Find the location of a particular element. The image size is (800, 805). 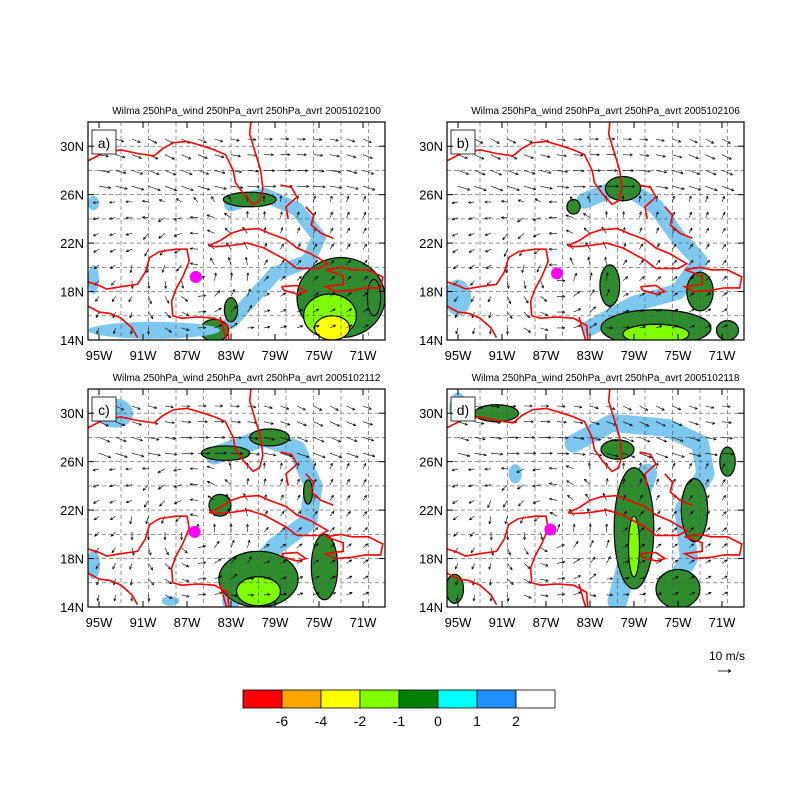

vorticity-contour is located at coordinates (374, 297).